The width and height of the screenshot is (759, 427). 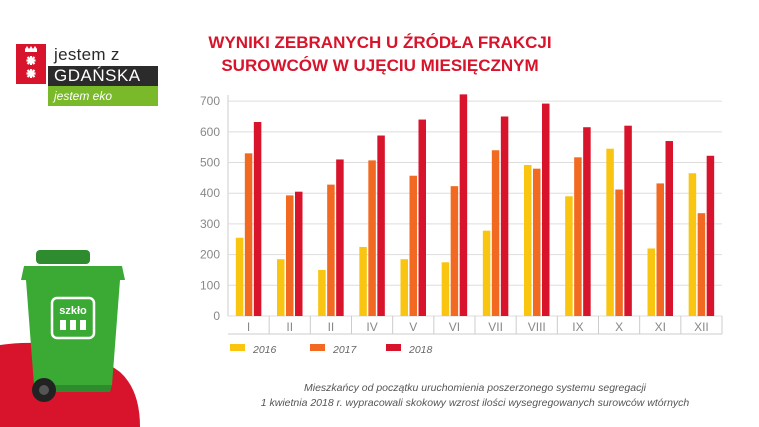 What do you see at coordinates (317, 347) in the screenshot?
I see `legend-swatch-2017` at bounding box center [317, 347].